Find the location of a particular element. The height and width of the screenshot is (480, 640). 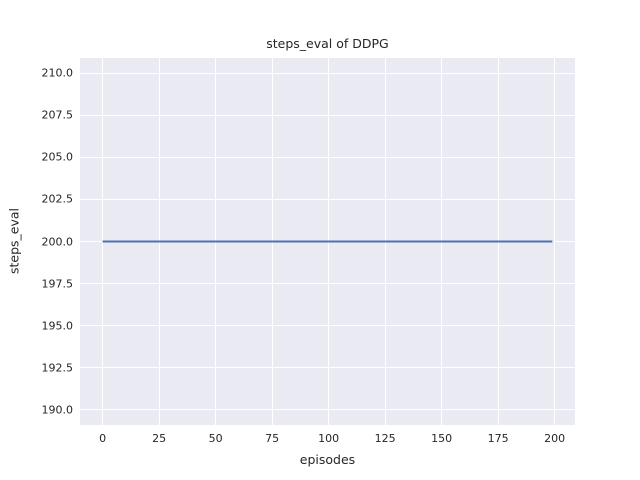

x-tick-label: 50 is located at coordinates (215, 438).